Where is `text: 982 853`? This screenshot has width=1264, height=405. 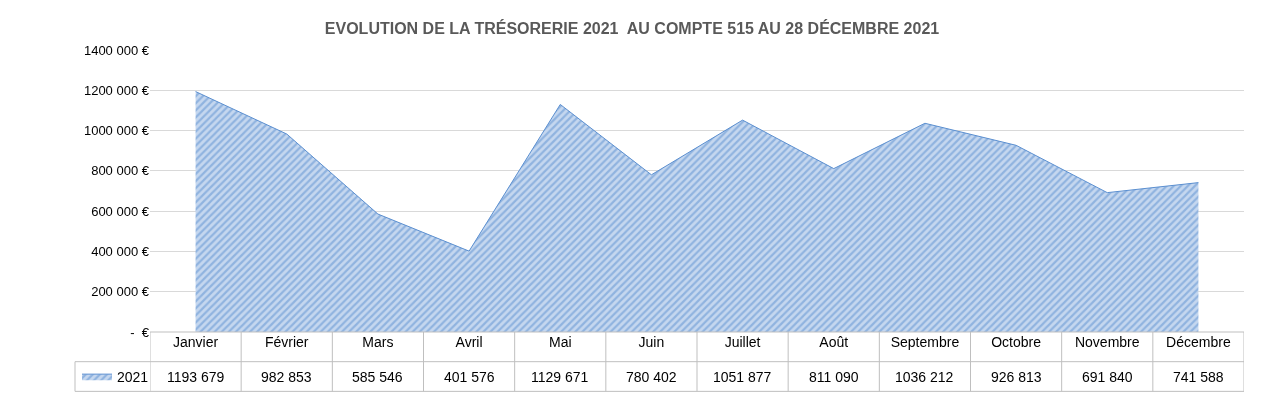 text: 982 853 is located at coordinates (286, 377).